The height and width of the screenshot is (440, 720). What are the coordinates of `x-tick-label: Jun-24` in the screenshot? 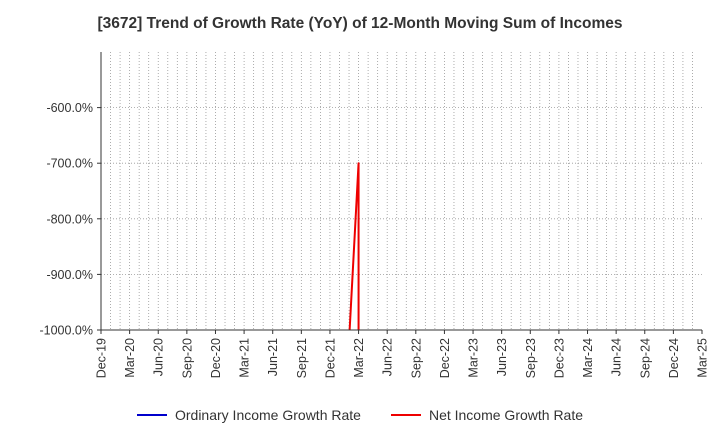 It's located at (617, 357).